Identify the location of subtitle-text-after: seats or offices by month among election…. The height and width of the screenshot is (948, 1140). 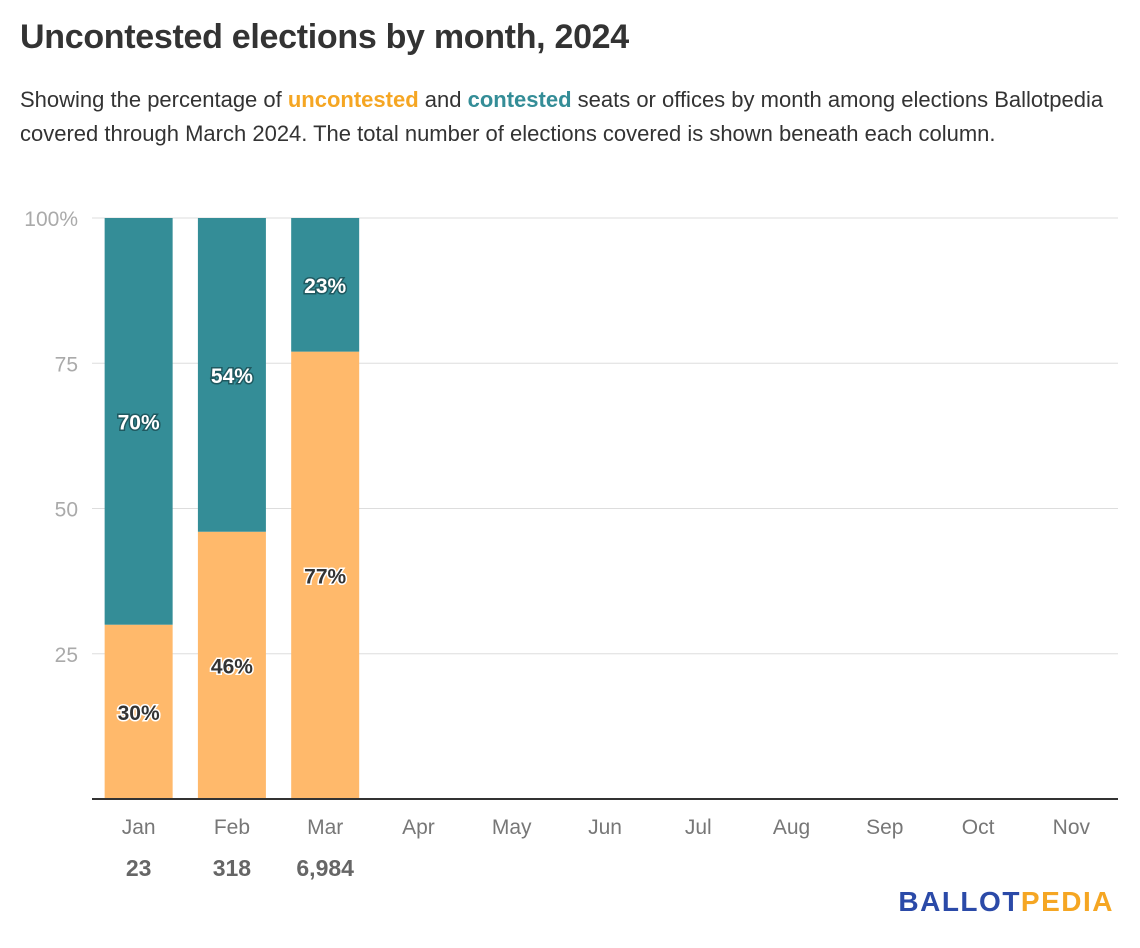
(562, 116).